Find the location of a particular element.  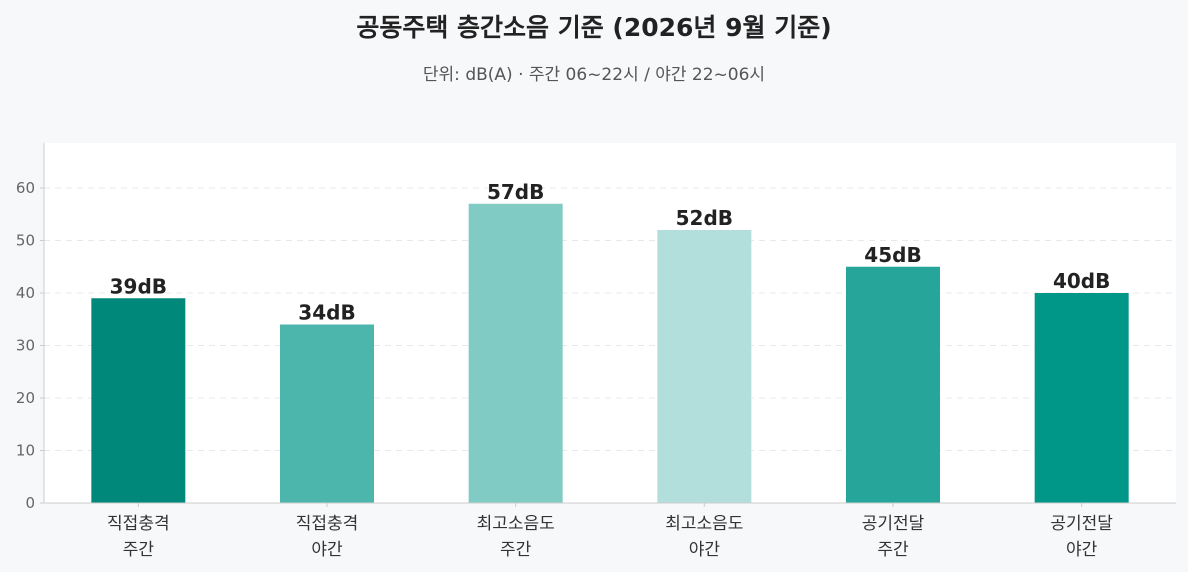

y-tick-label: 10 is located at coordinates (25, 451).